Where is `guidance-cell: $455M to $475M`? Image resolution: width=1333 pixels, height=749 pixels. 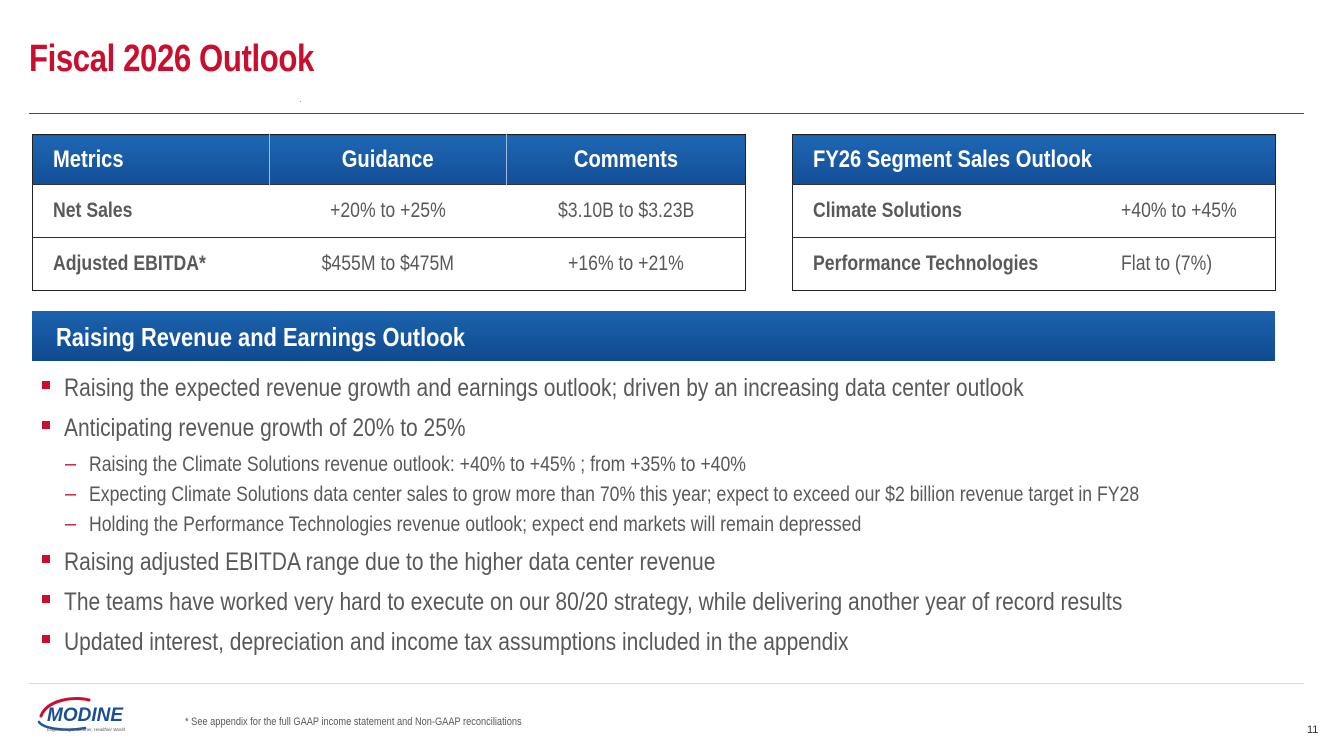 guidance-cell: $455M to $475M is located at coordinates (388, 264).